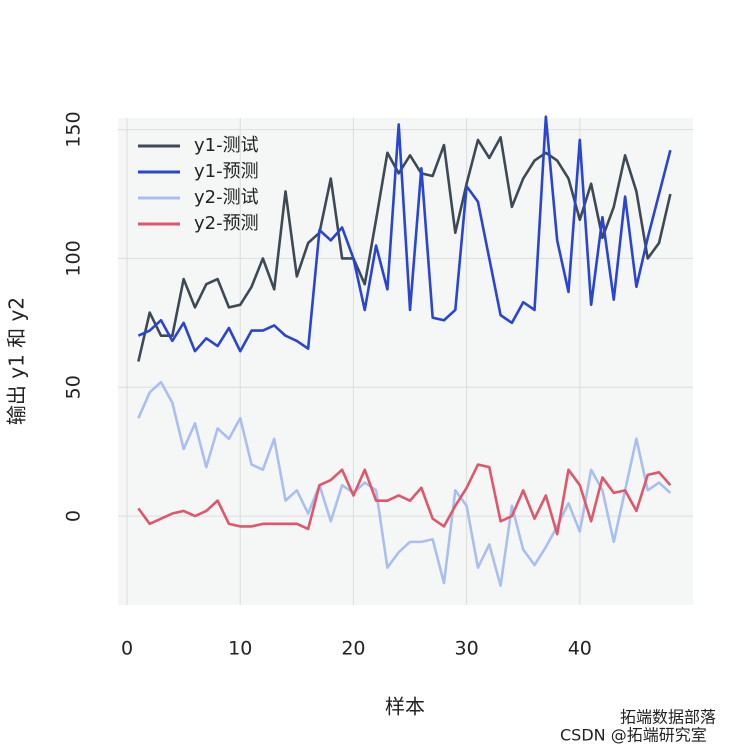 The height and width of the screenshot is (753, 753). What do you see at coordinates (226, 223) in the screenshot?
I see `legend-label: y2-预测` at bounding box center [226, 223].